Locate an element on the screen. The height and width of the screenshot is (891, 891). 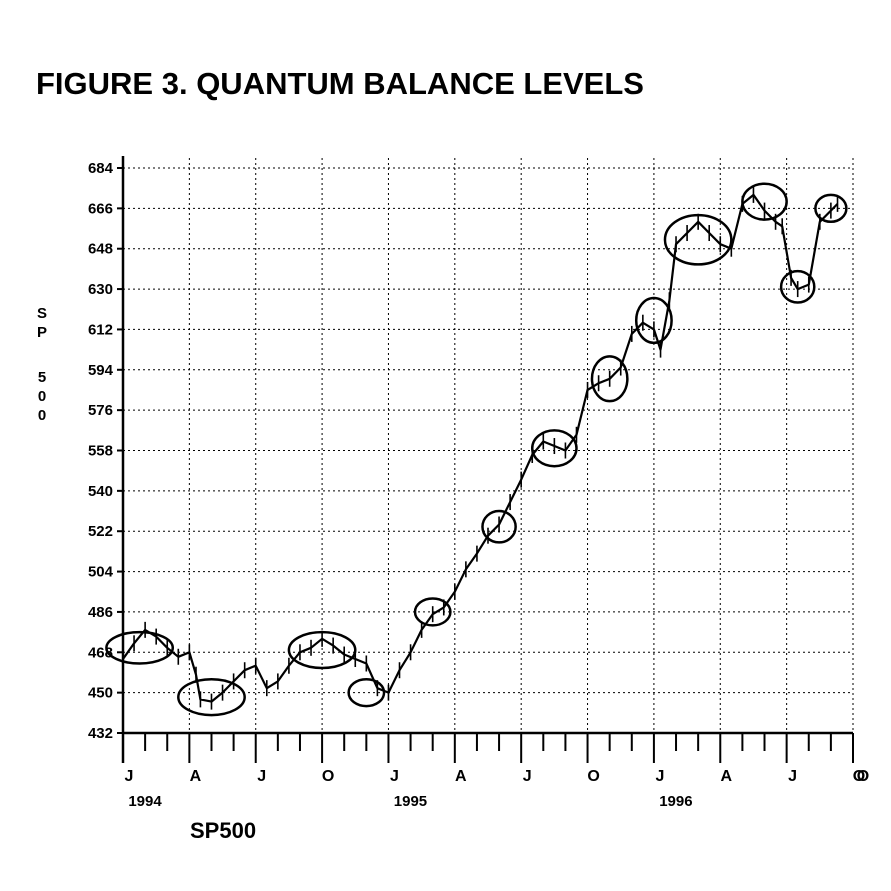
y-tick-label: 684 is located at coordinates (101, 168).